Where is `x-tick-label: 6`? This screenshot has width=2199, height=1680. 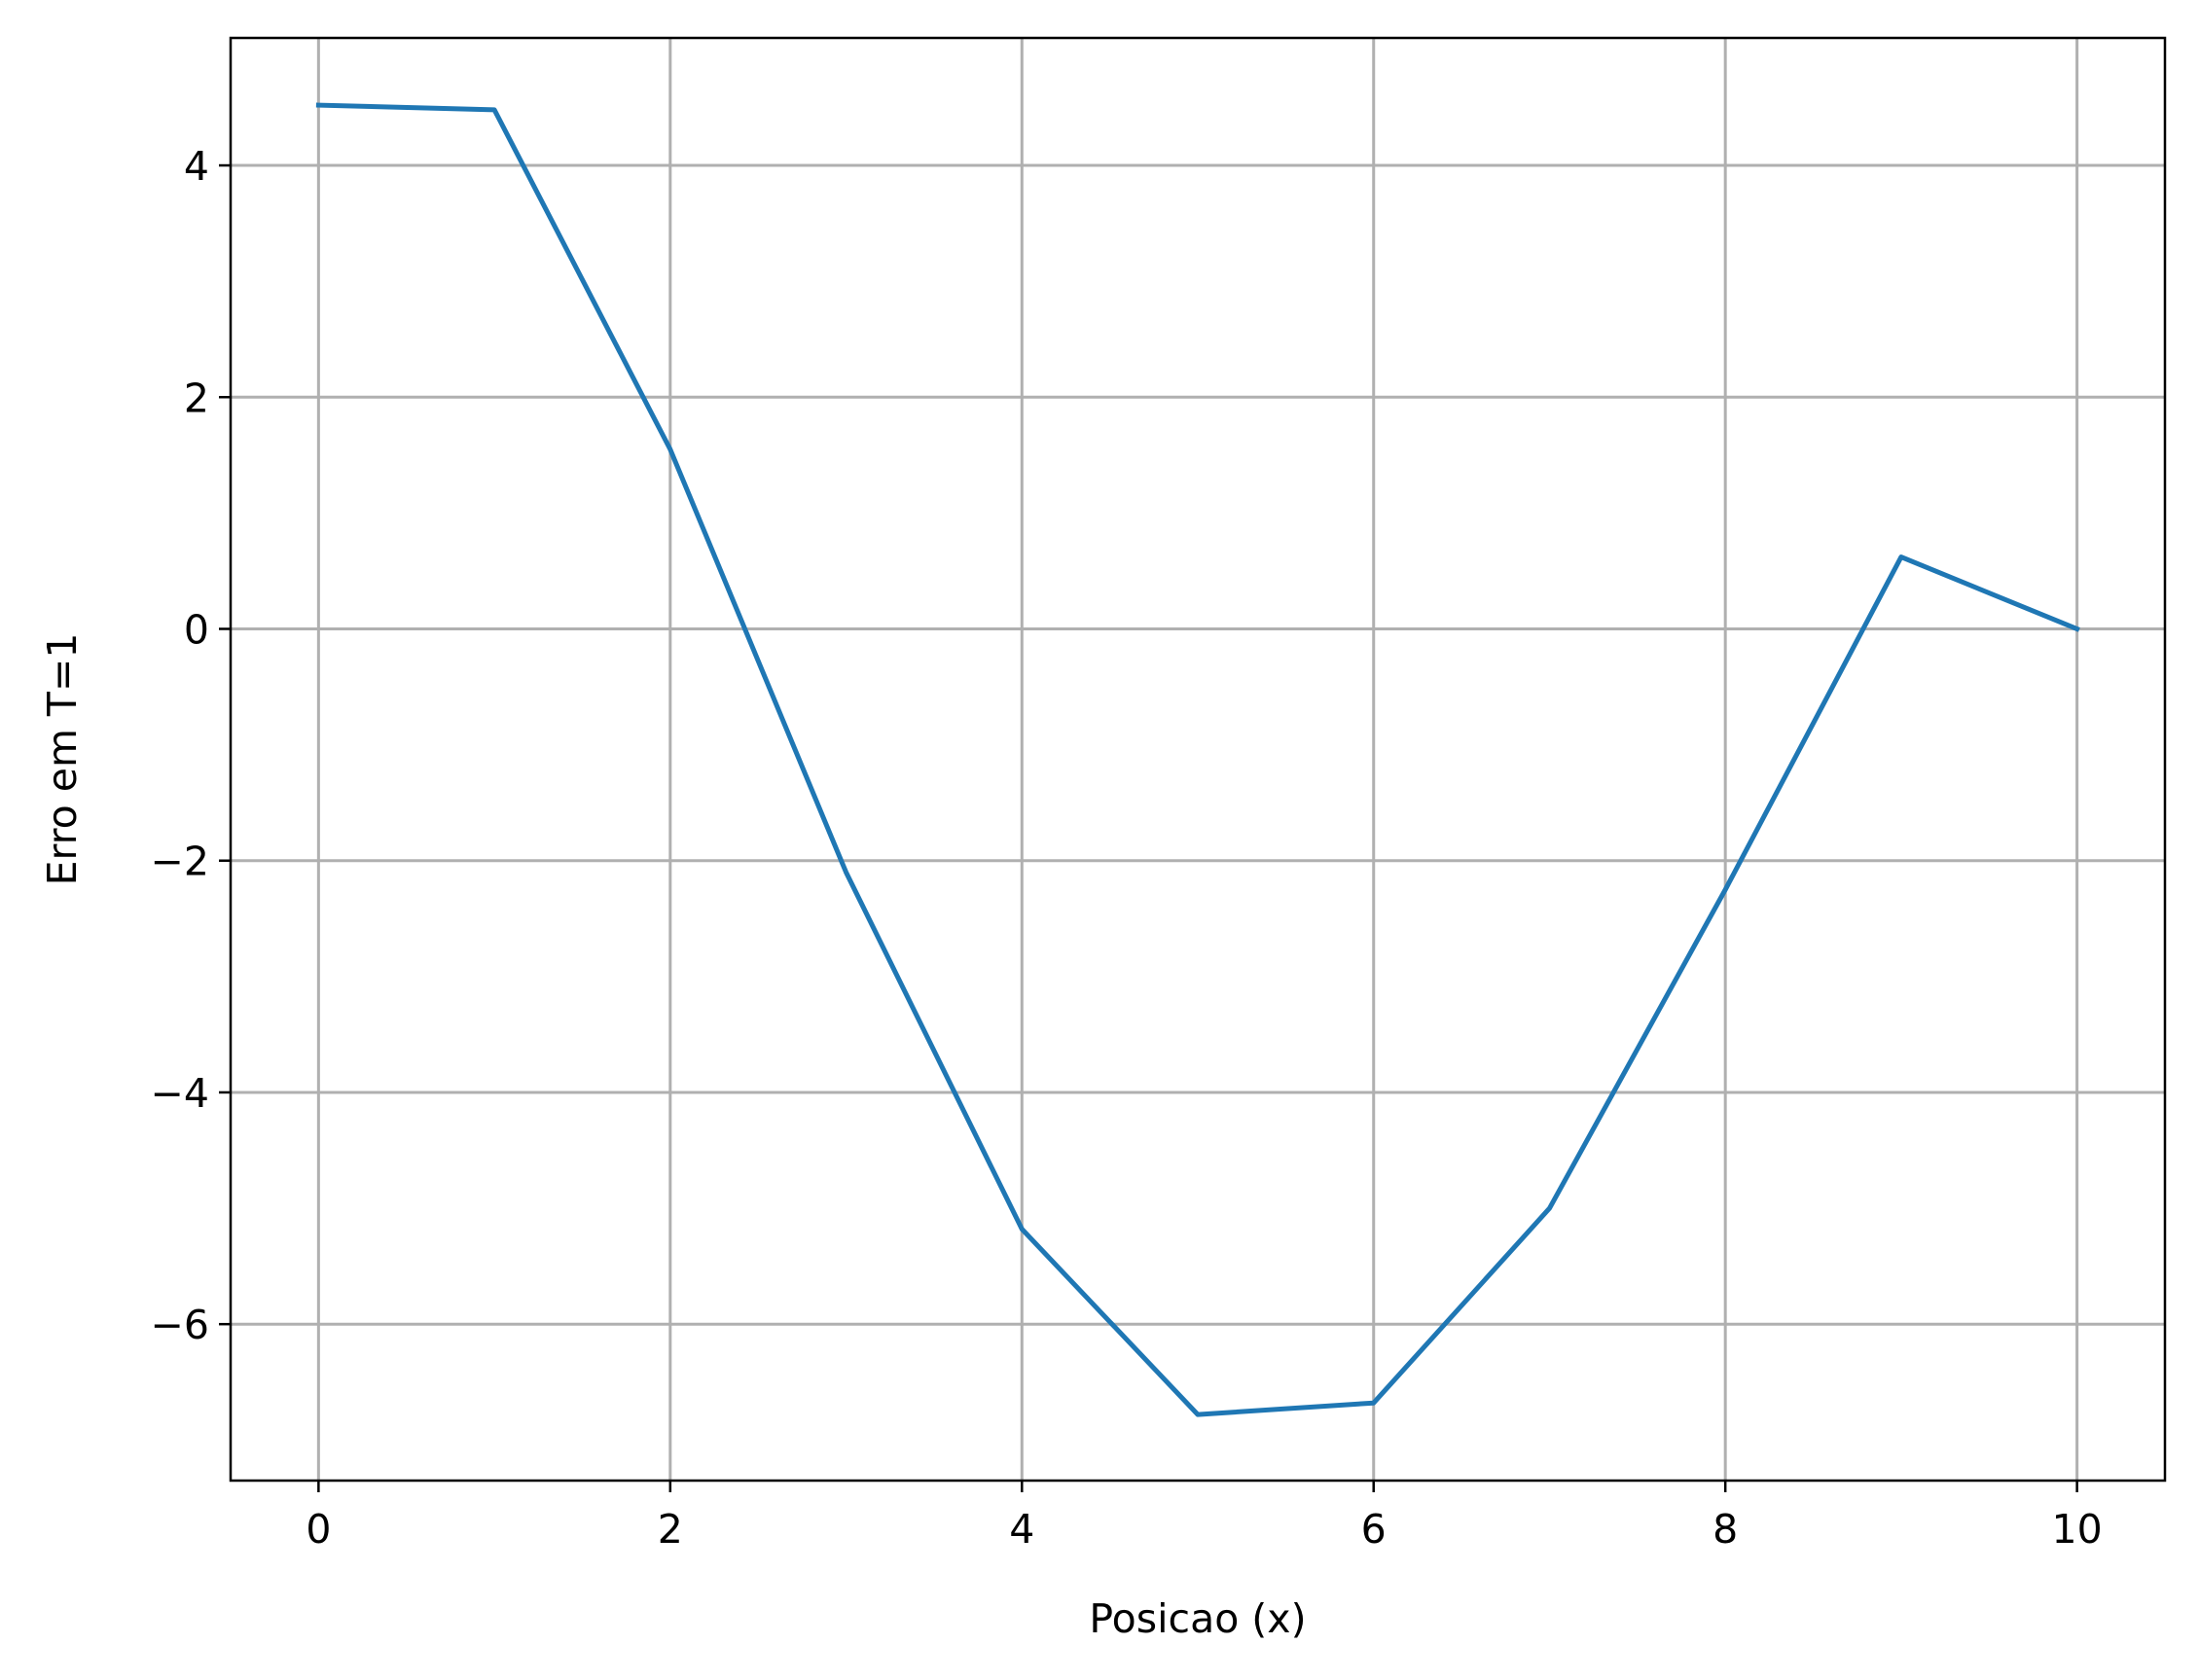
x-tick-label: 6 is located at coordinates (1374, 1529).